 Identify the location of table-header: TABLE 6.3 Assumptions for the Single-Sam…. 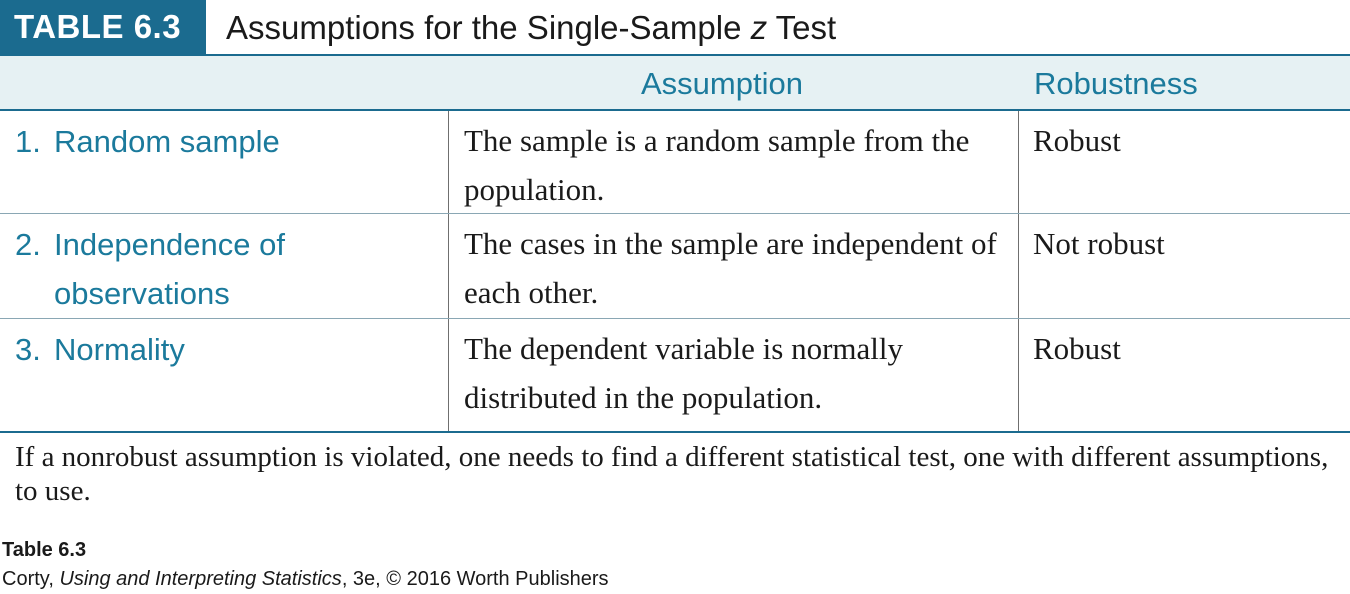
(675, 27).